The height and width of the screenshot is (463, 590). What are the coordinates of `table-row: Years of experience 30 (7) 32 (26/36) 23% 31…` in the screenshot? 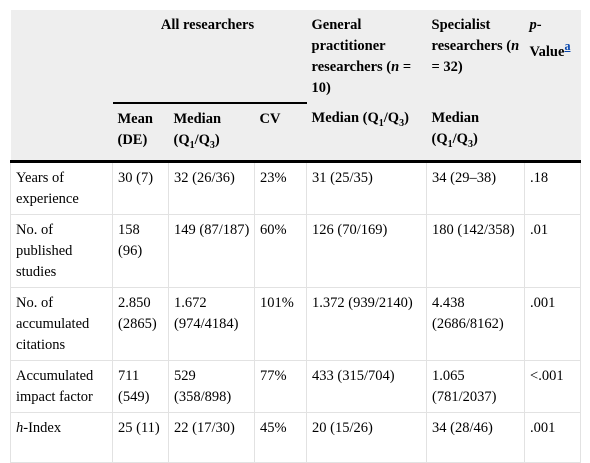 It's located at (296, 188).